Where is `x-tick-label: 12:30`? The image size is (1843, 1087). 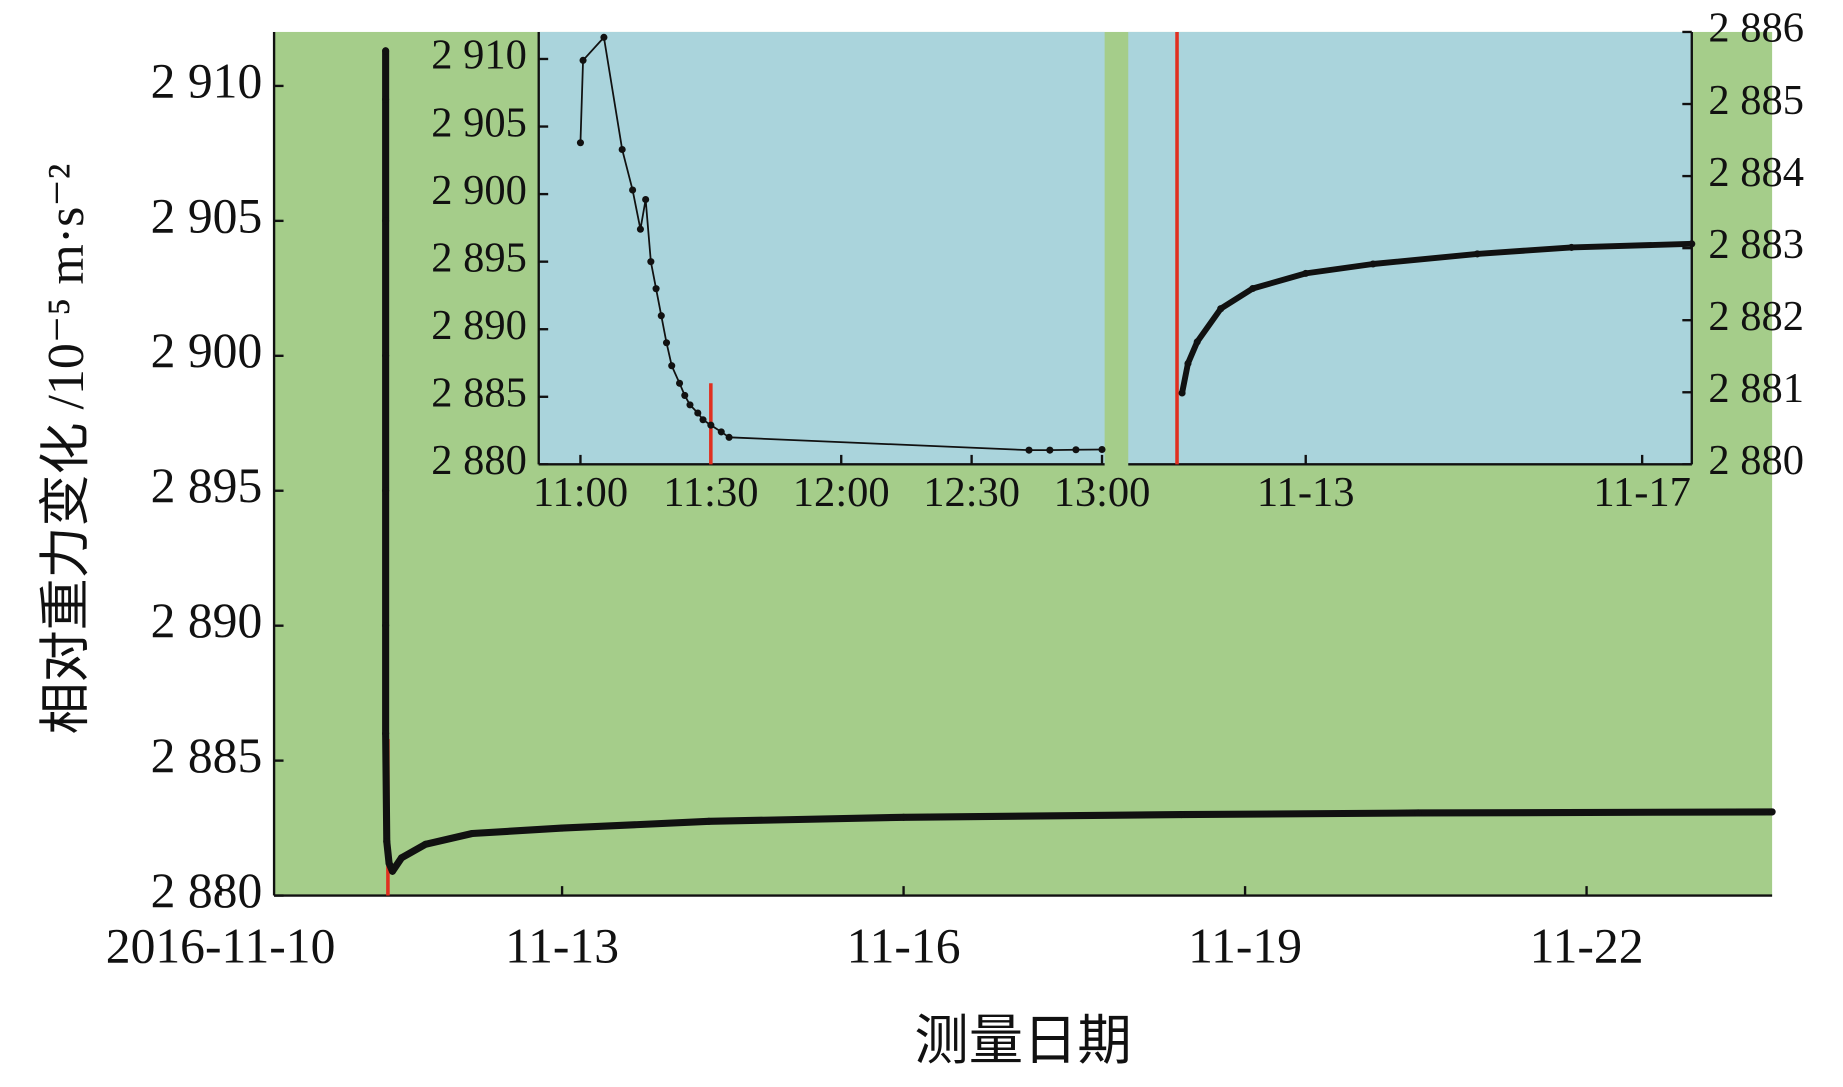
x-tick-label: 12:30 is located at coordinates (971, 492).